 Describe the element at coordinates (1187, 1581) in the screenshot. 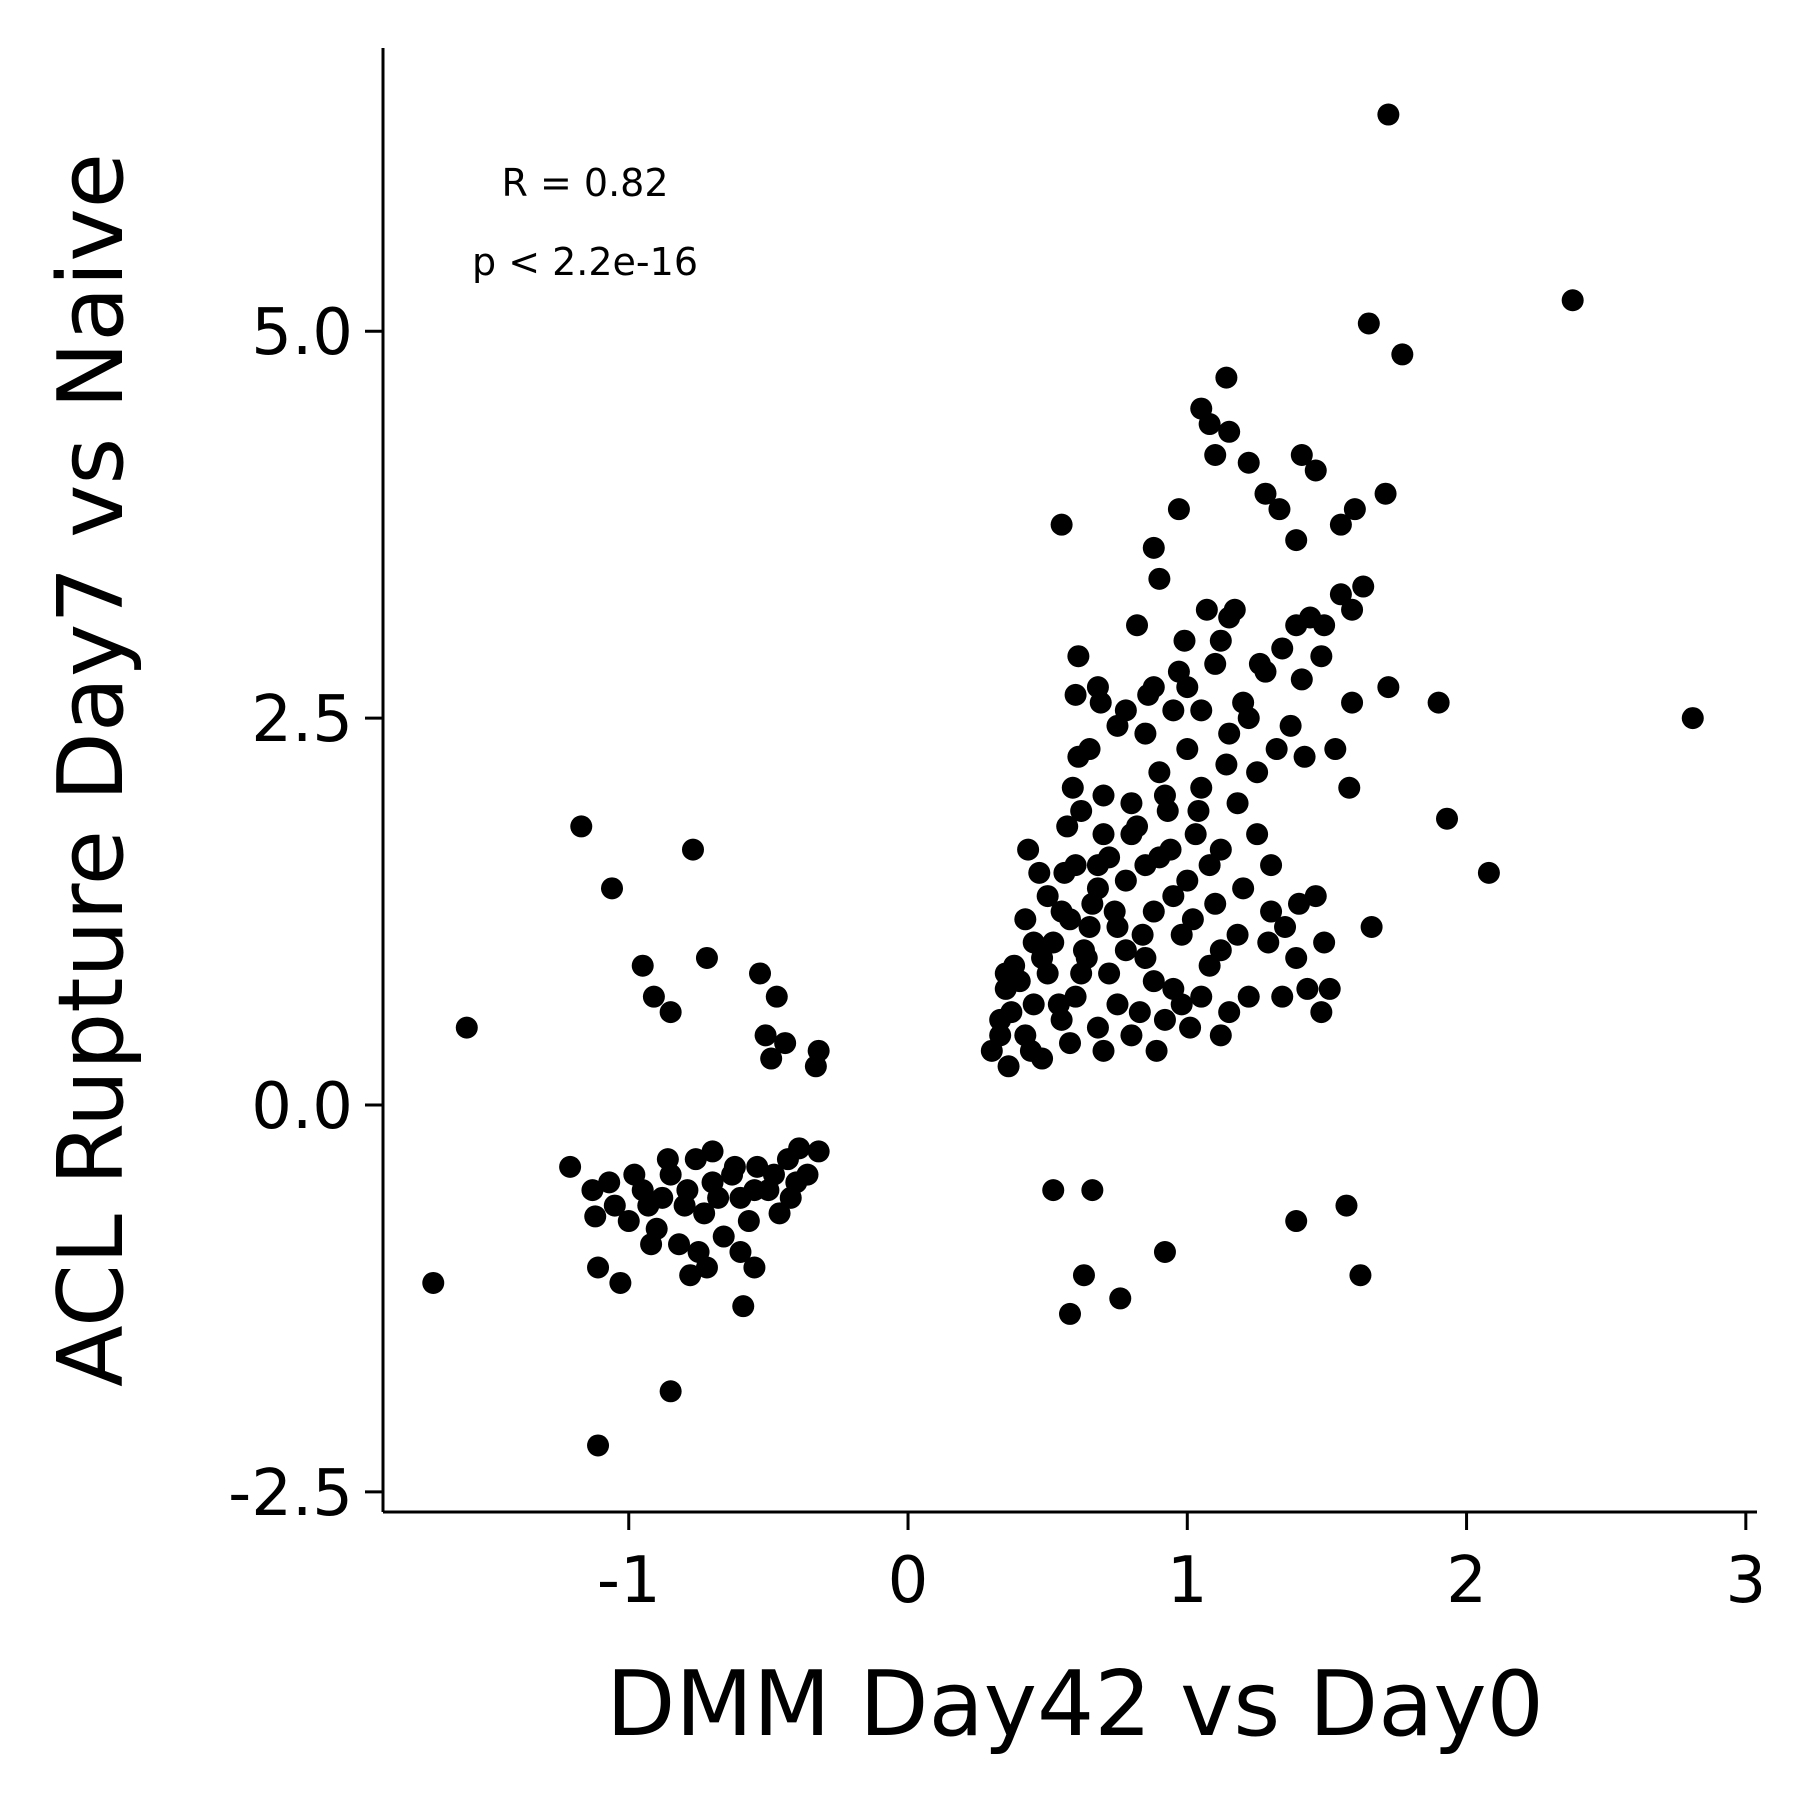

I see `x-tick-label: 1` at that location.